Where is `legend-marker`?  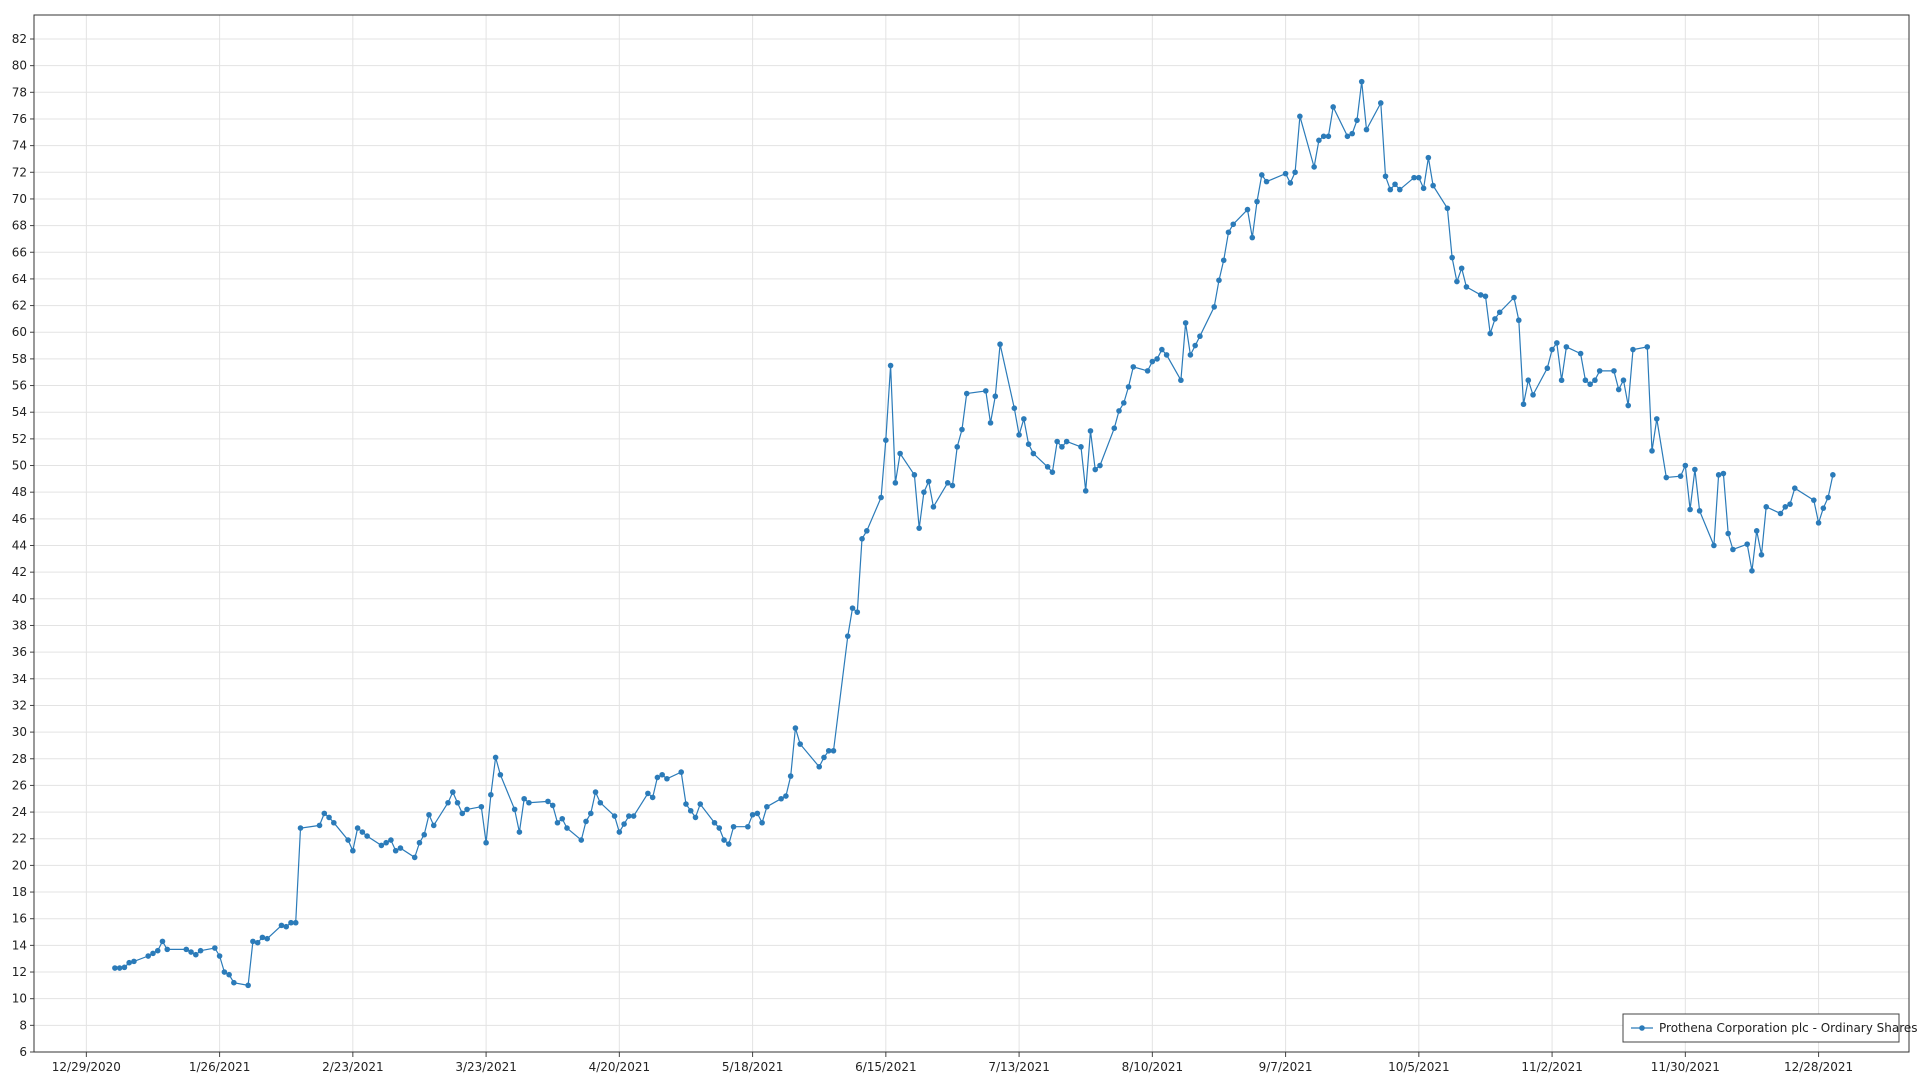 legend-marker is located at coordinates (1642, 1028).